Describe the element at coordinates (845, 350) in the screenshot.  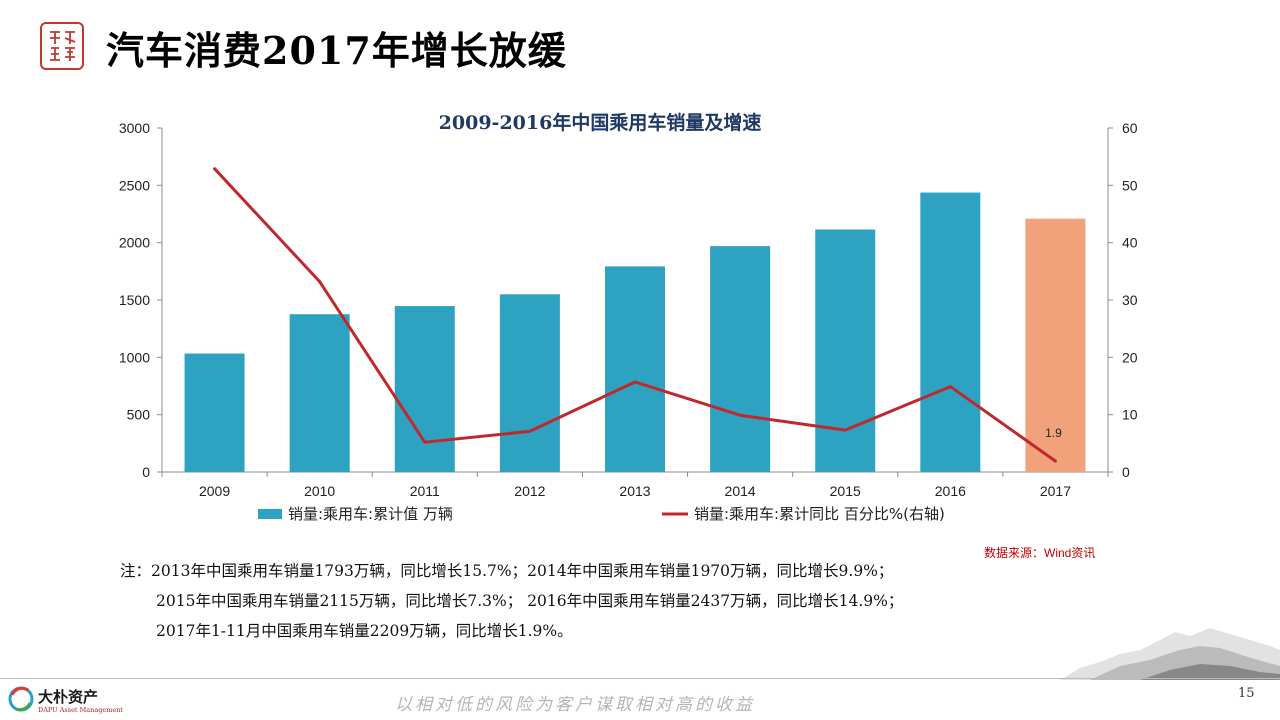
I see `bar-2015` at that location.